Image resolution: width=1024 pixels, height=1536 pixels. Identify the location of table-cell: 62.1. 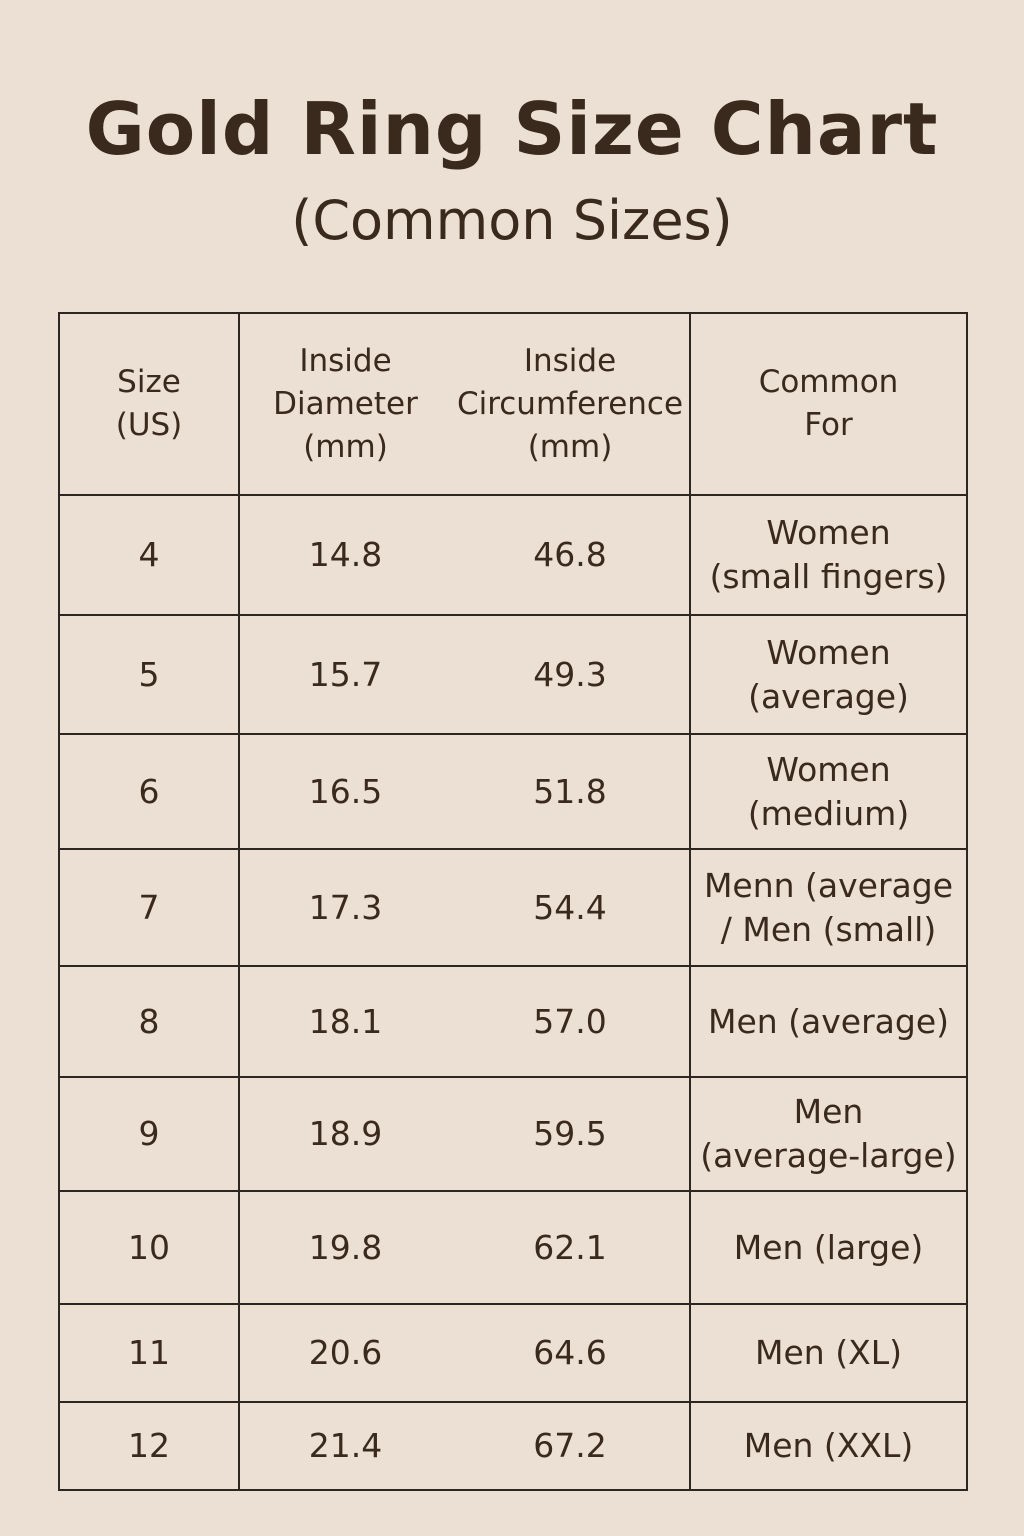
(571, 1247).